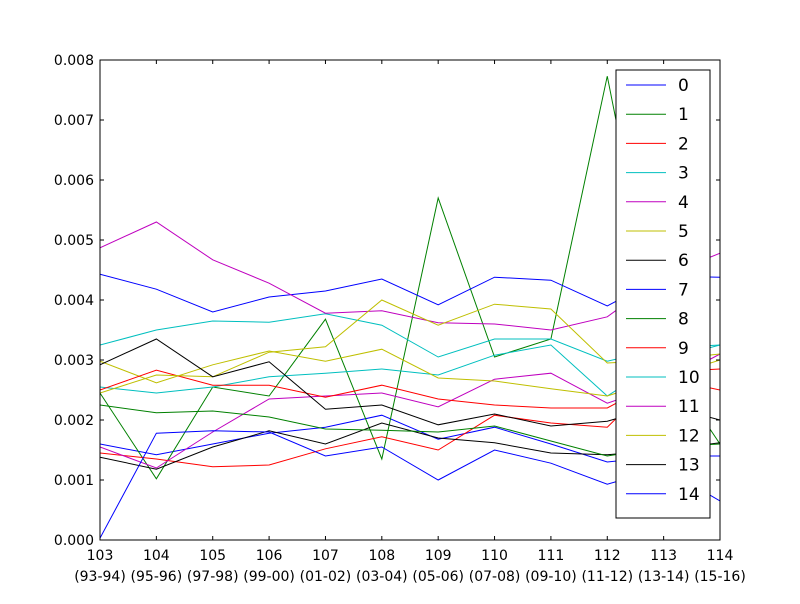 The height and width of the screenshot is (604, 800). I want to click on x-tick-sublabel: (97-98), so click(213, 577).